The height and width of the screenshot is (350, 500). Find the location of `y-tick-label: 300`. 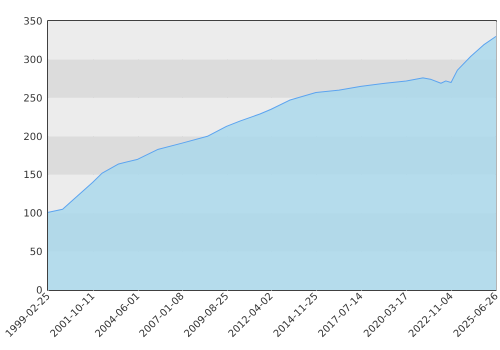

y-tick-label: 300 is located at coordinates (32, 60).